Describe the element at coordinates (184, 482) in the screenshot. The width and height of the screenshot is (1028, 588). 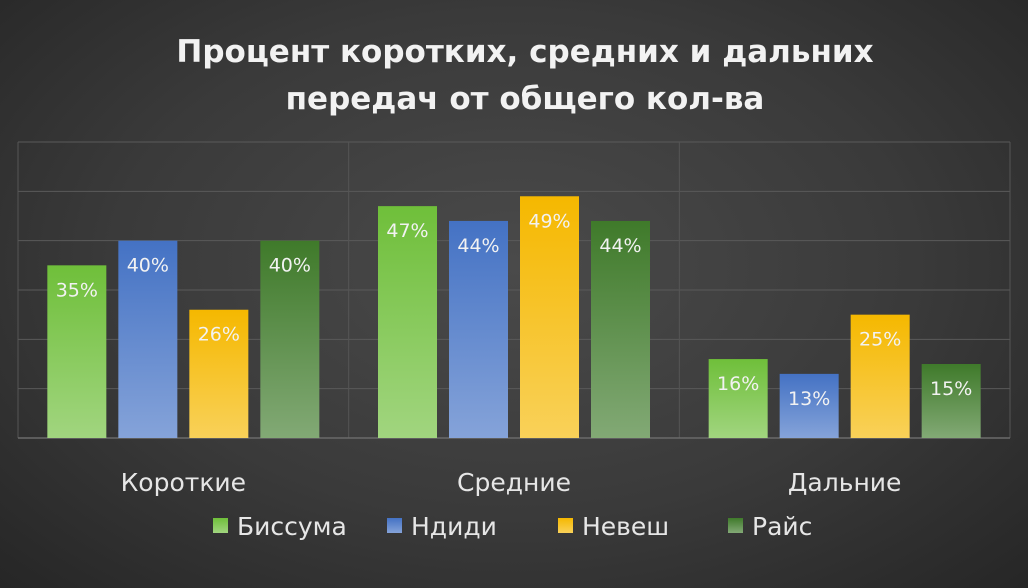
I see `category-label: Короткие` at that location.